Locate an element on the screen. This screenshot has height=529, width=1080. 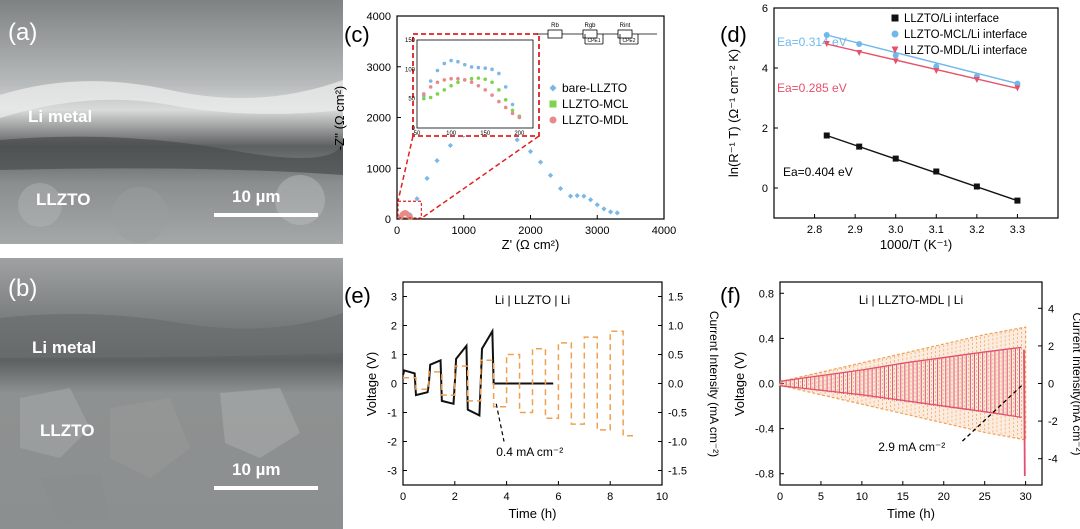
e-ytick-label: 1 is located at coordinates (394, 356).